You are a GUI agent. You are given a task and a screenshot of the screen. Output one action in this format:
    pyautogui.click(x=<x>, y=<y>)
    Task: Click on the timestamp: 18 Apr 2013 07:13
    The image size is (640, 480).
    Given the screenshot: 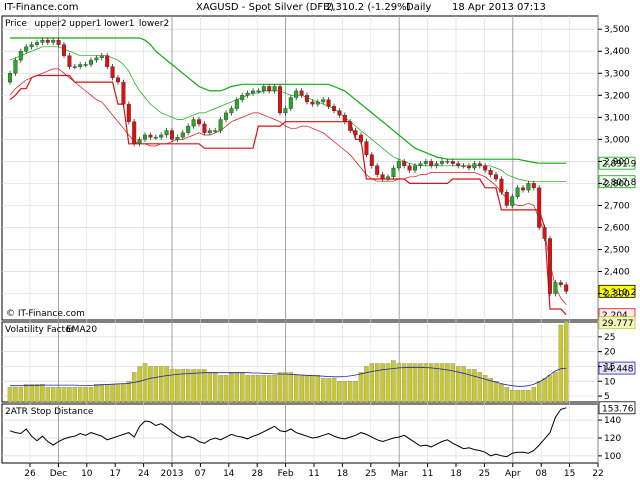 What is the action you would take?
    pyautogui.click(x=499, y=7)
    